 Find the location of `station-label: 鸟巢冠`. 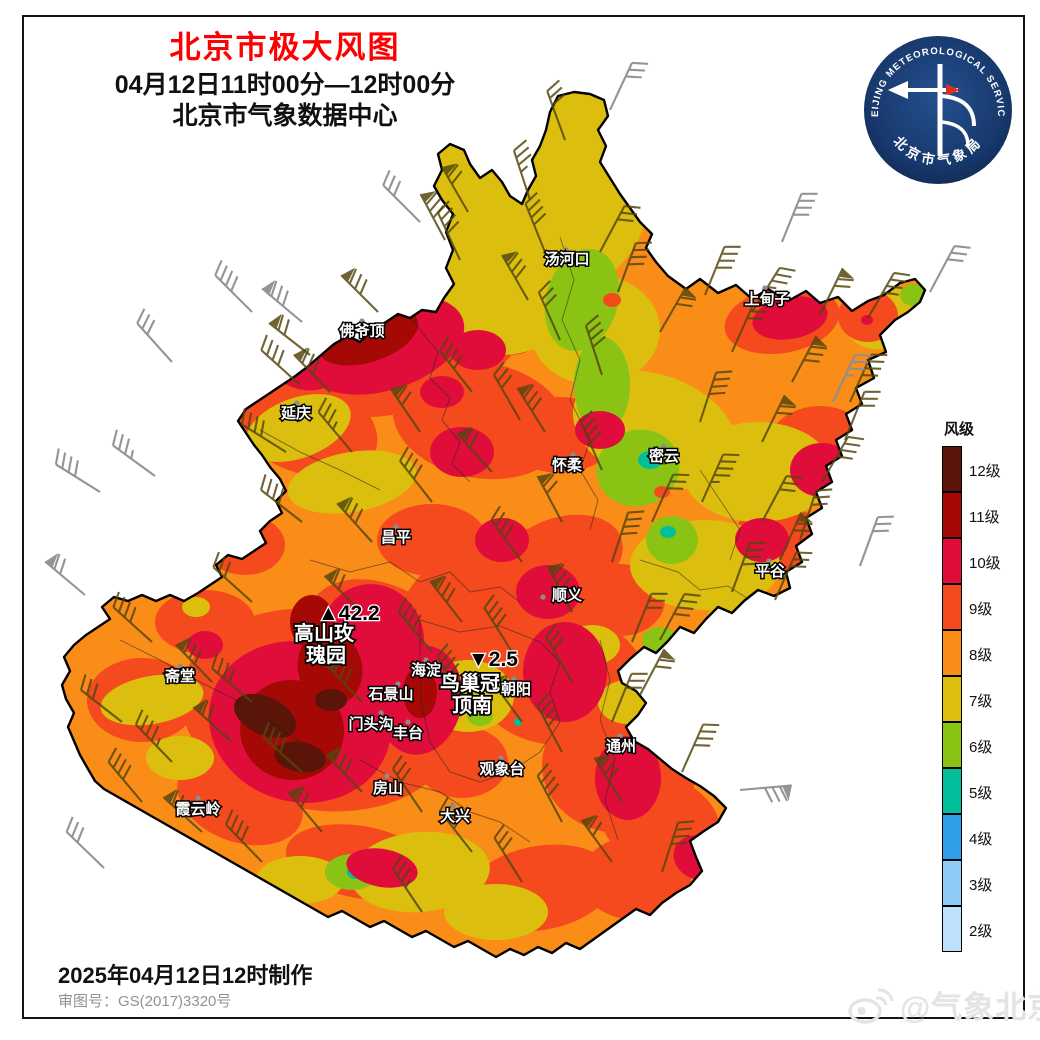

station-label: 鸟巢冠 is located at coordinates (470, 683).